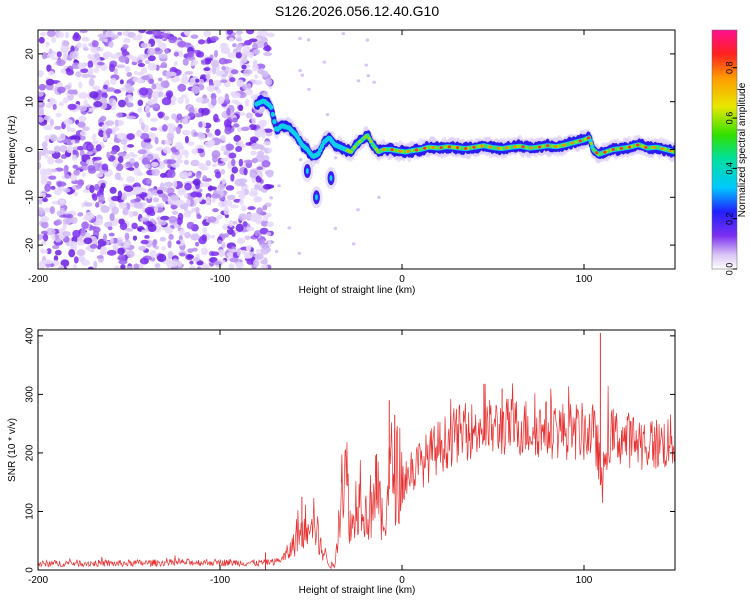 The height and width of the screenshot is (600, 750). I want to click on snr-y-tick-label: 300, so click(30, 394).